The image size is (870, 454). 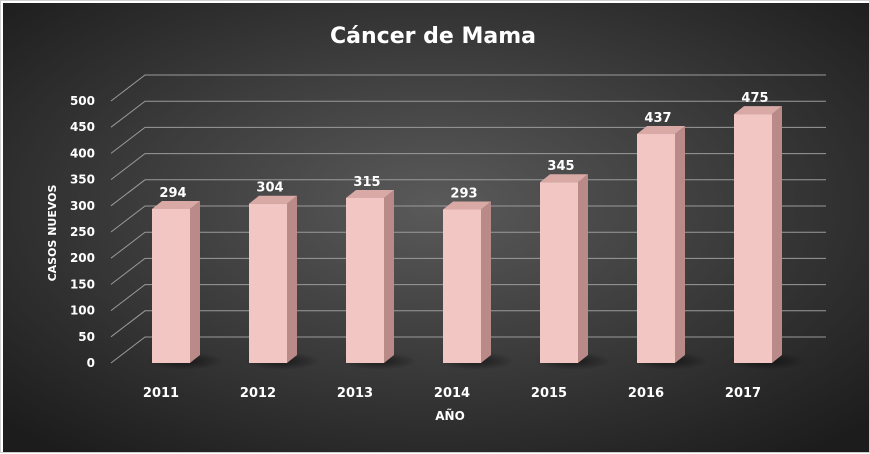 I want to click on y-tick-label: 150, so click(x=82, y=284).